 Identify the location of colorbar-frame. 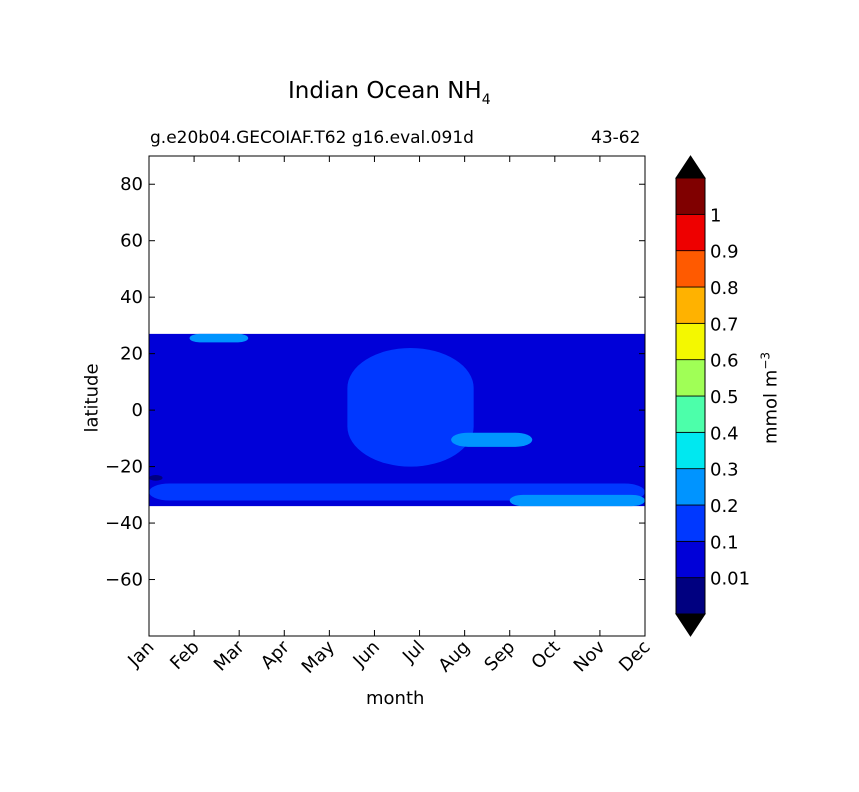
(690, 396).